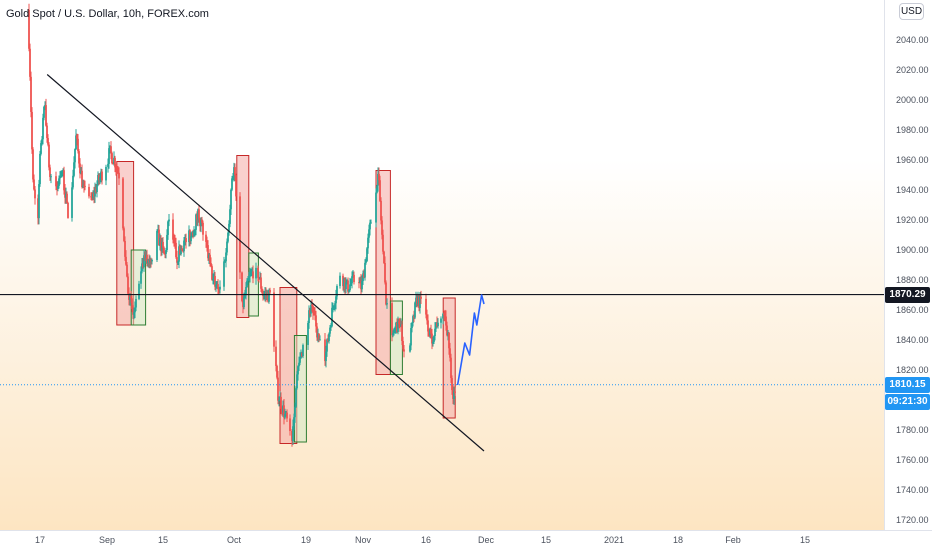 Image resolution: width=932 pixels, height=550 pixels. What do you see at coordinates (107, 540) in the screenshot?
I see `x-tick-label: Sep` at bounding box center [107, 540].